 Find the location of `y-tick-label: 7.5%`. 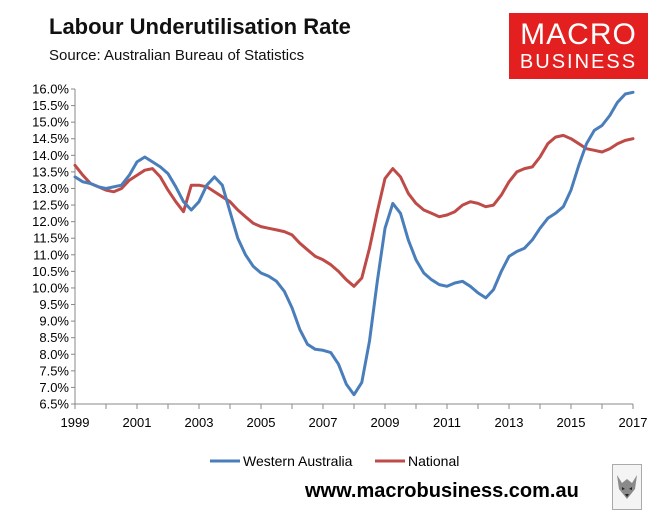

y-tick-label: 7.5% is located at coordinates (54, 370).